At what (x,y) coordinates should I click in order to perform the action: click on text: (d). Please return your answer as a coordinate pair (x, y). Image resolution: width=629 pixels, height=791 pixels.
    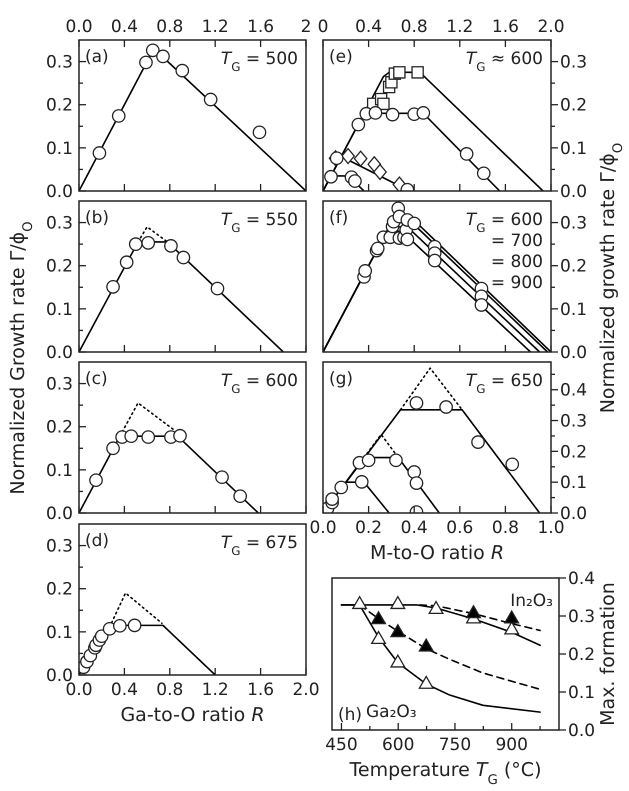
    Looking at the image, I should click on (97, 541).